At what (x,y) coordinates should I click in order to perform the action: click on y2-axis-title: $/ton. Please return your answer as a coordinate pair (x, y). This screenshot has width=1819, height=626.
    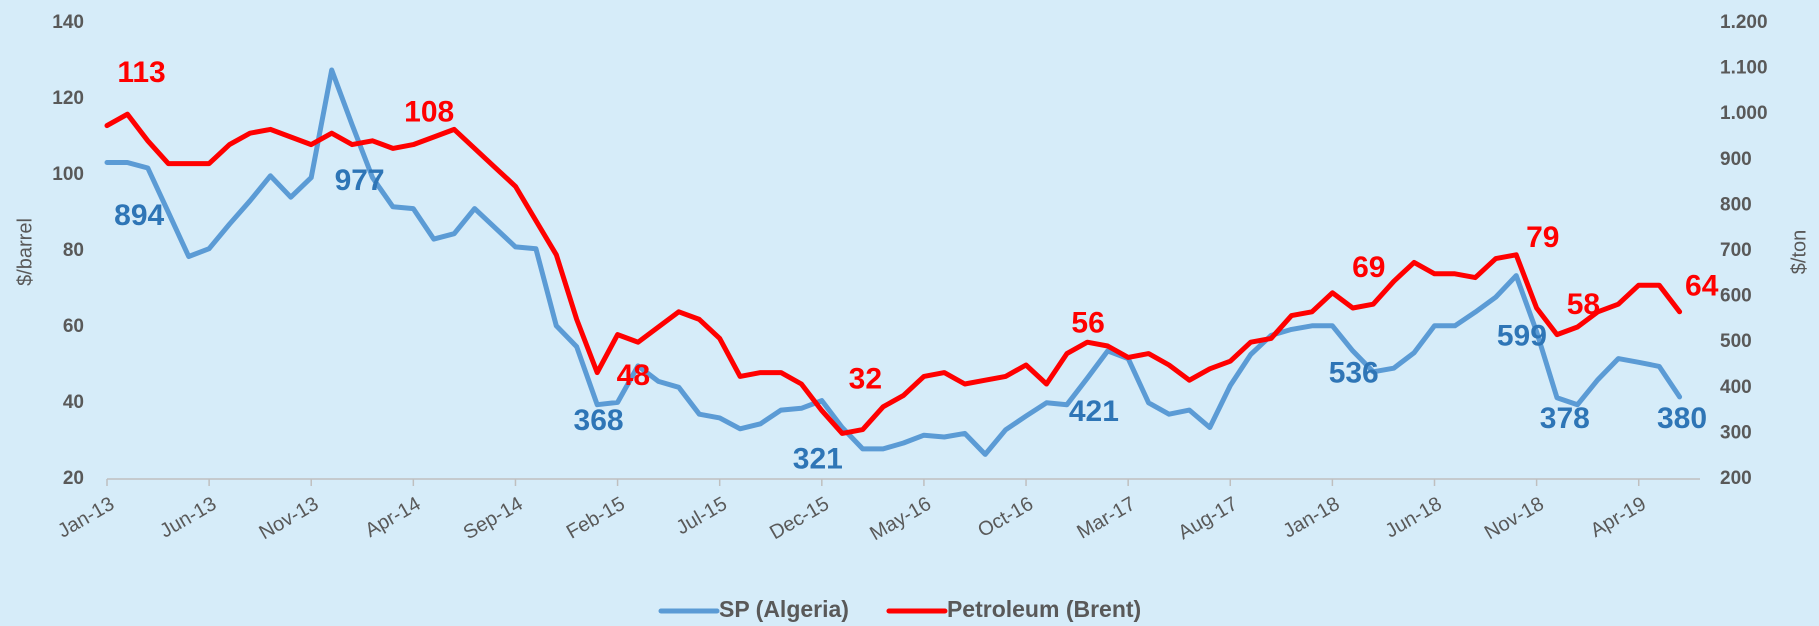
    Looking at the image, I should click on (1799, 252).